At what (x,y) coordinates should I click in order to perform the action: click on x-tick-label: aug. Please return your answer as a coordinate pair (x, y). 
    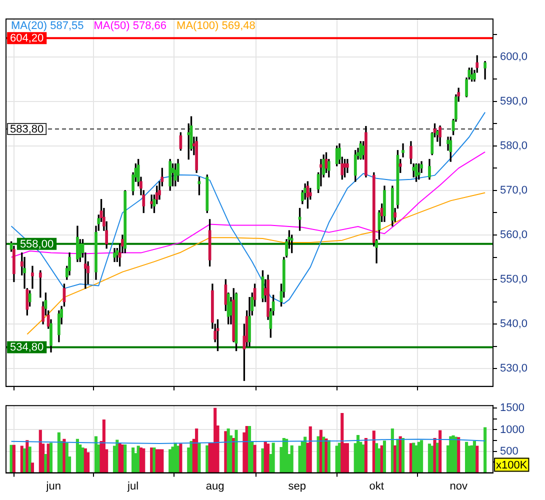
    Looking at the image, I should click on (215, 486).